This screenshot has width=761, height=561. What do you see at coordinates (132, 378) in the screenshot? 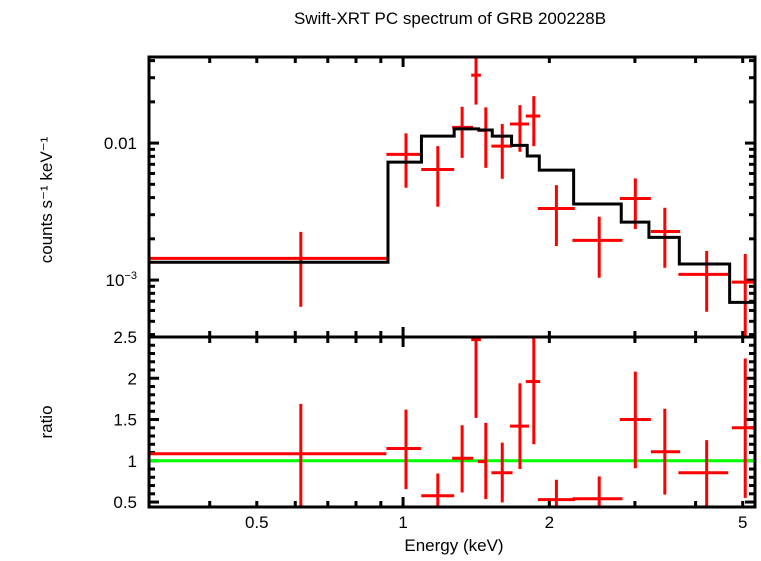
I see `y-tick-label: 2` at bounding box center [132, 378].